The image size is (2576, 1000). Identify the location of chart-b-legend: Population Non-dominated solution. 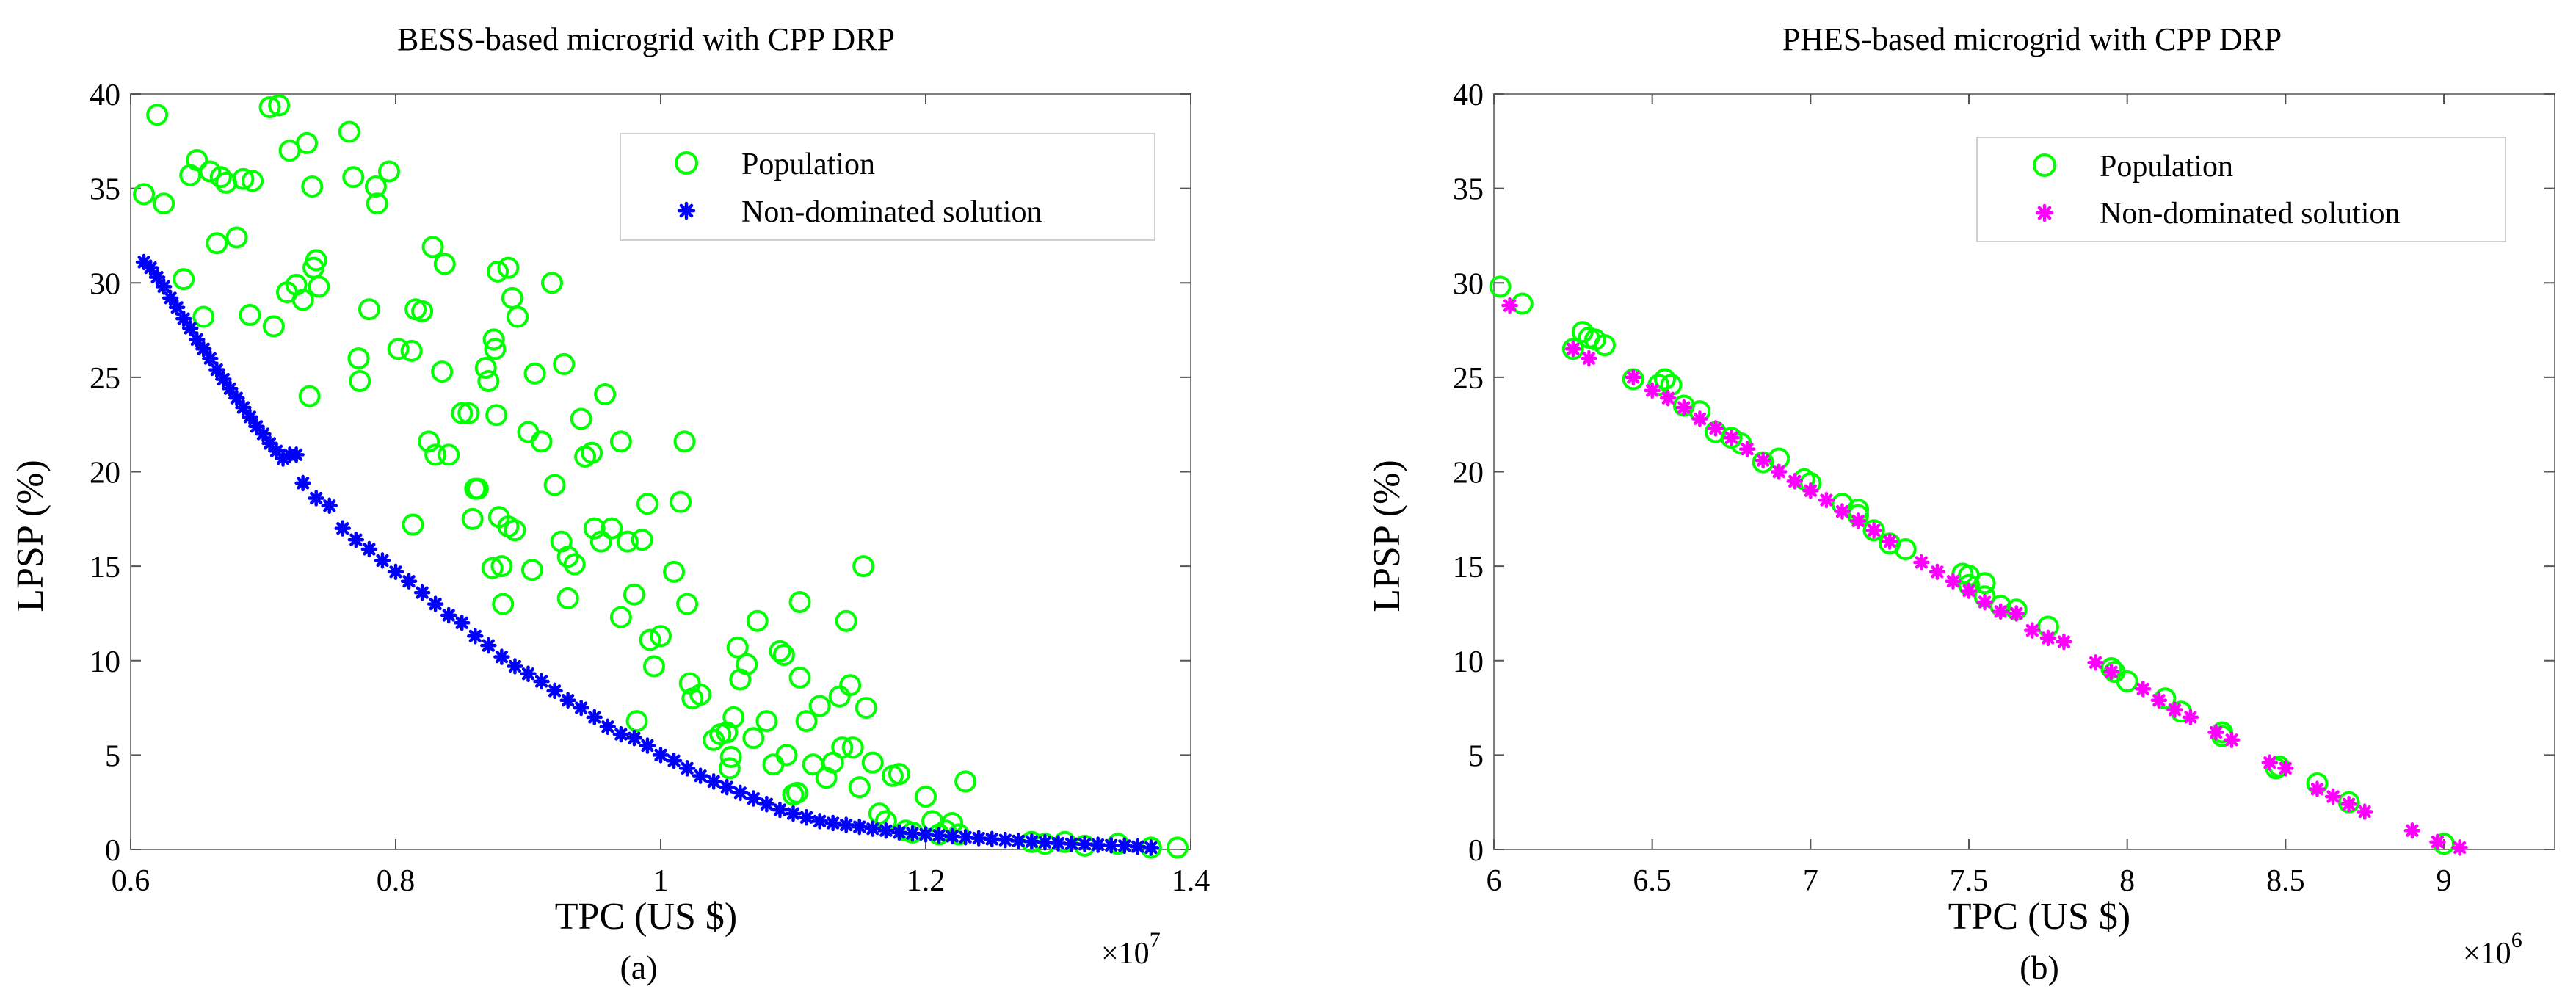
(2241, 190).